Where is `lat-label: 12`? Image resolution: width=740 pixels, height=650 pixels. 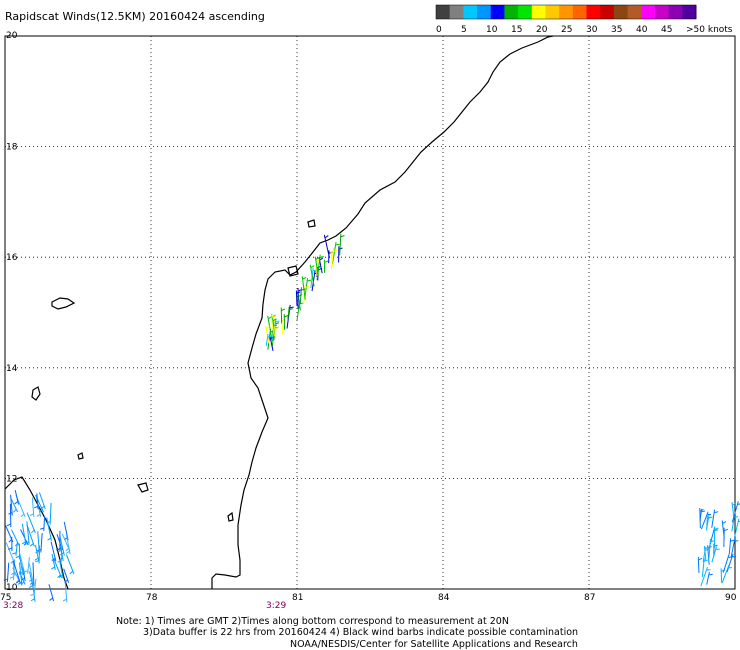
lat-label: 12 is located at coordinates (11, 479).